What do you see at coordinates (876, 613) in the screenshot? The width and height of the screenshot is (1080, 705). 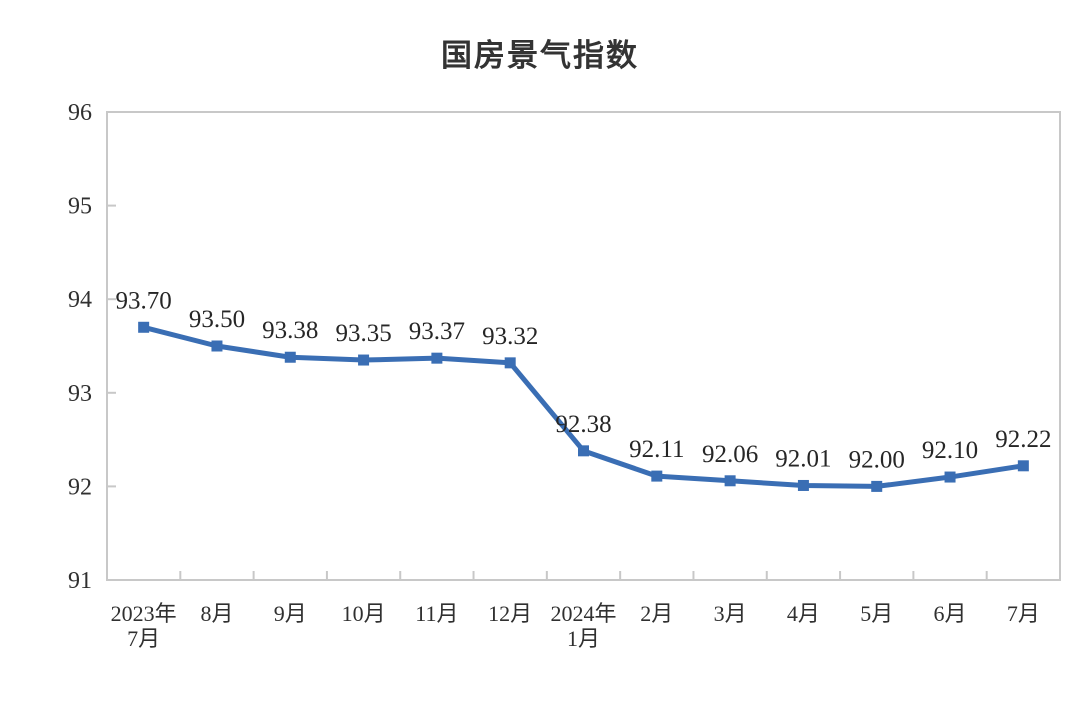 I see `x-axis-label: 5月` at bounding box center [876, 613].